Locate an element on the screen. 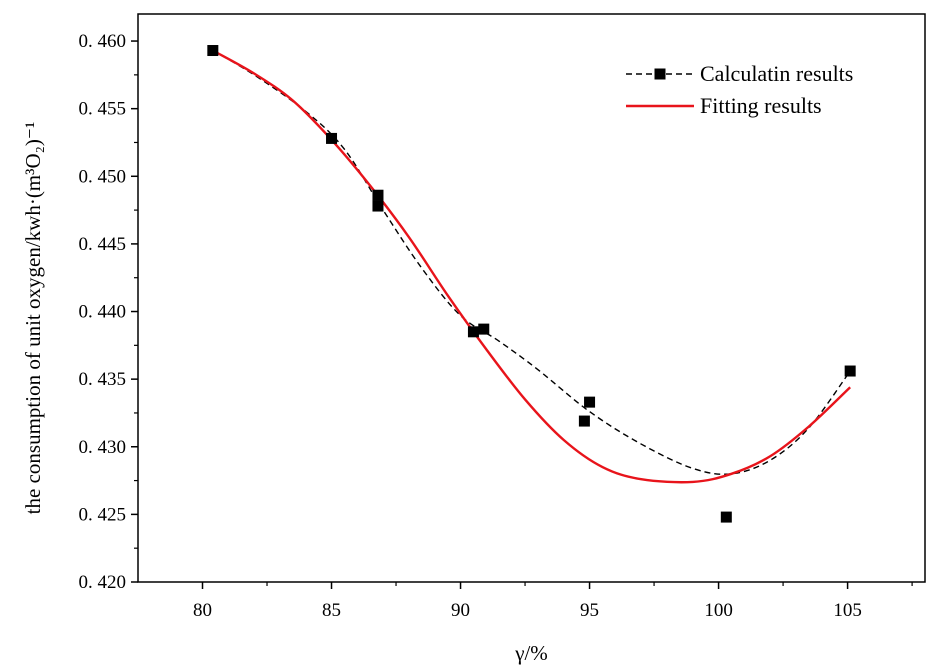 This screenshot has height=666, width=932. y-tick-label: 0. 460 is located at coordinates (103, 41).